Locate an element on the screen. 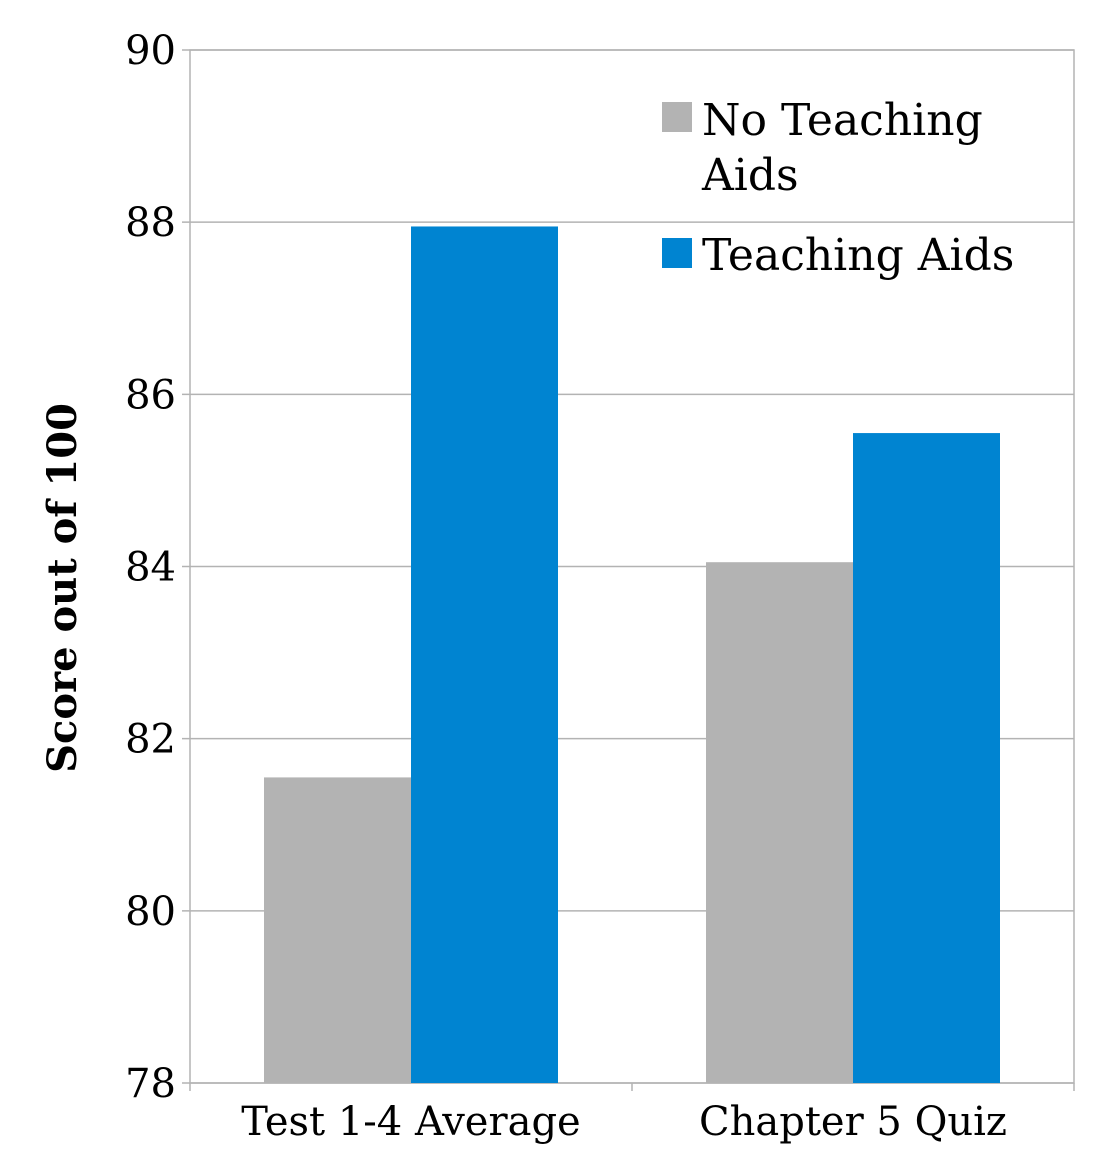 The height and width of the screenshot is (1174, 1097). legend-label-no-teaching-aids-line1: No Teaching is located at coordinates (842, 120).